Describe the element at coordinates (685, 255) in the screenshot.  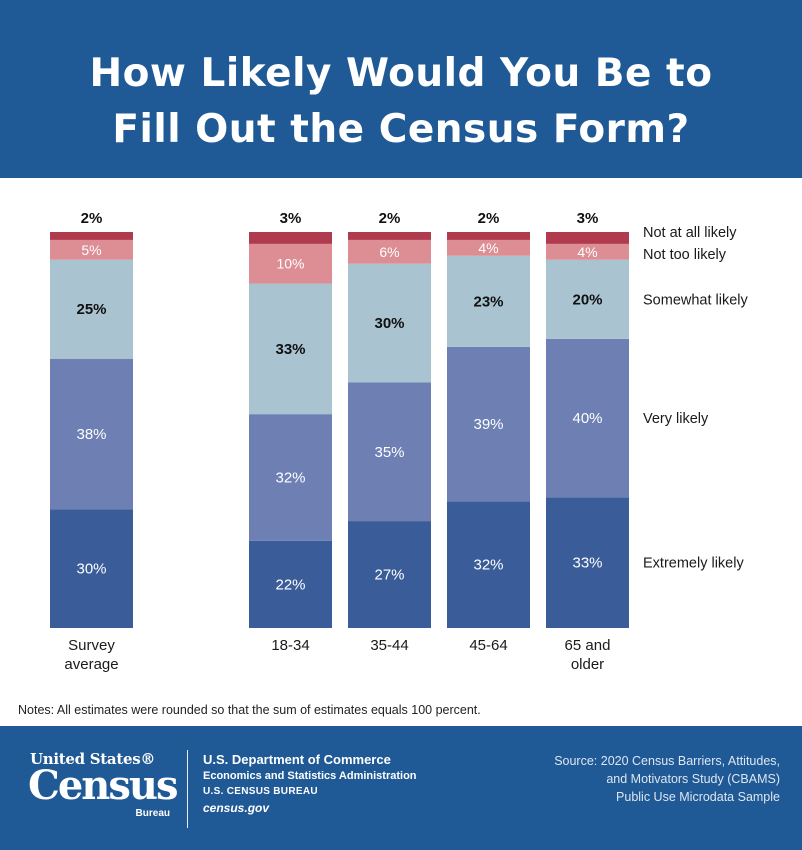
I see `legend-label-not-too-likely: Not too likely` at that location.